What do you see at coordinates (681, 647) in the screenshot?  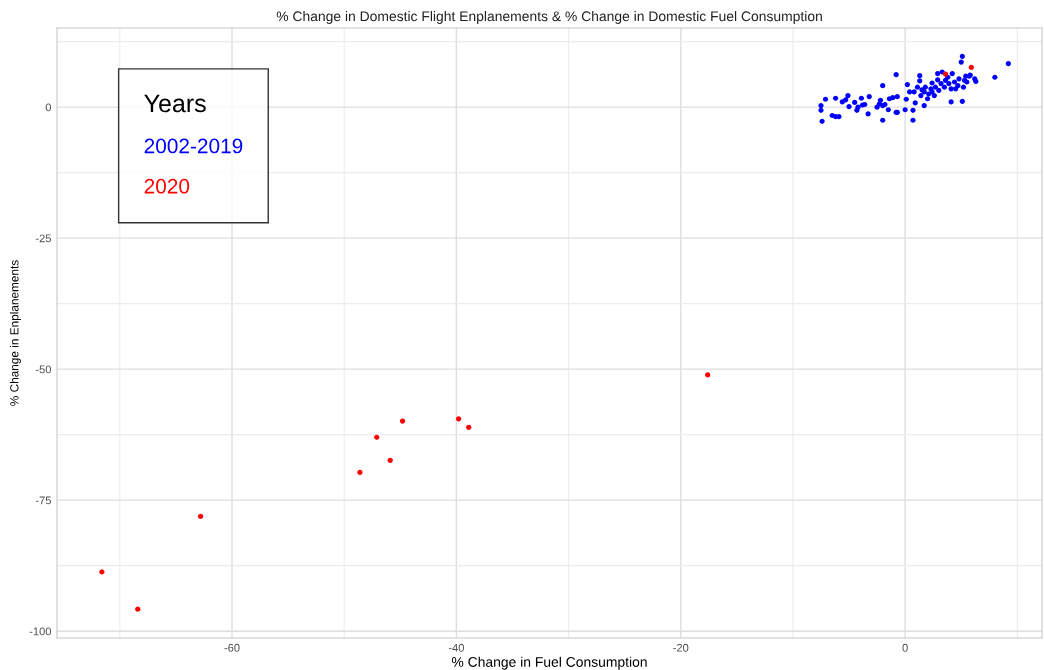 I see `x-tick-label: -20` at bounding box center [681, 647].